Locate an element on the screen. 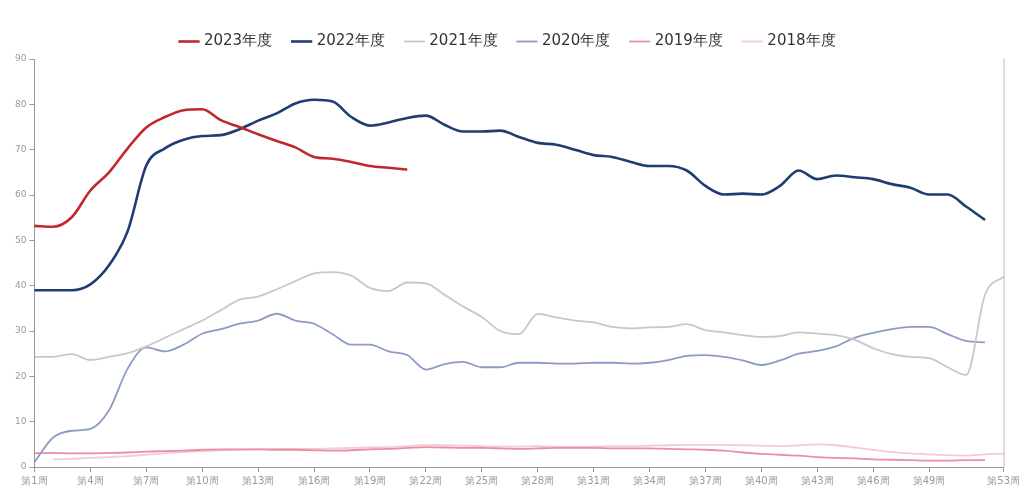  x-tick-label: 第46周 is located at coordinates (873, 480).